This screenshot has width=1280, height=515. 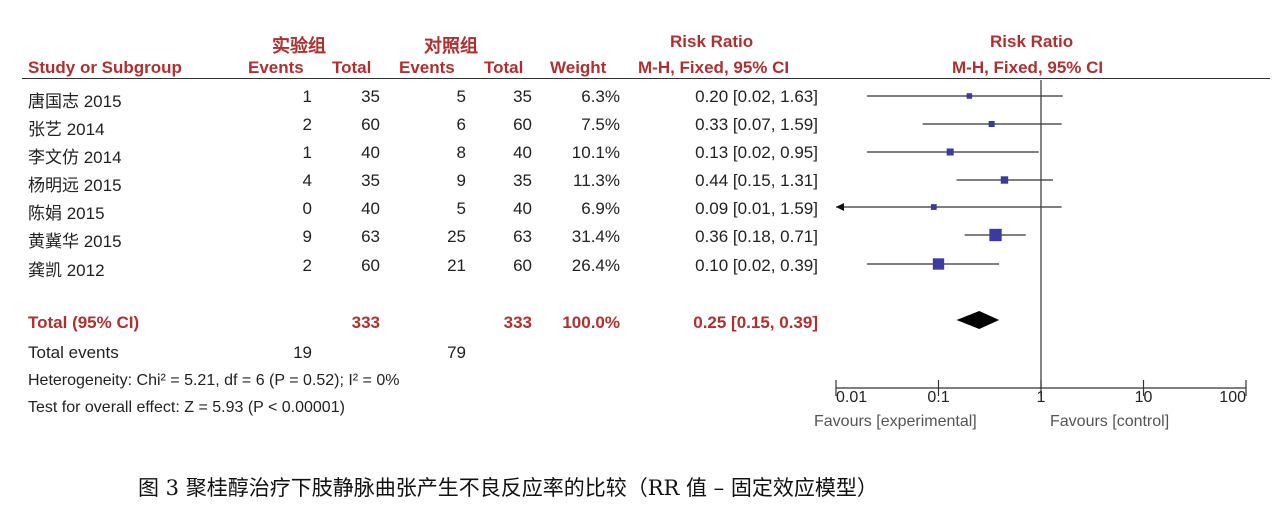 I want to click on weight: 7.5%, so click(x=600, y=124).